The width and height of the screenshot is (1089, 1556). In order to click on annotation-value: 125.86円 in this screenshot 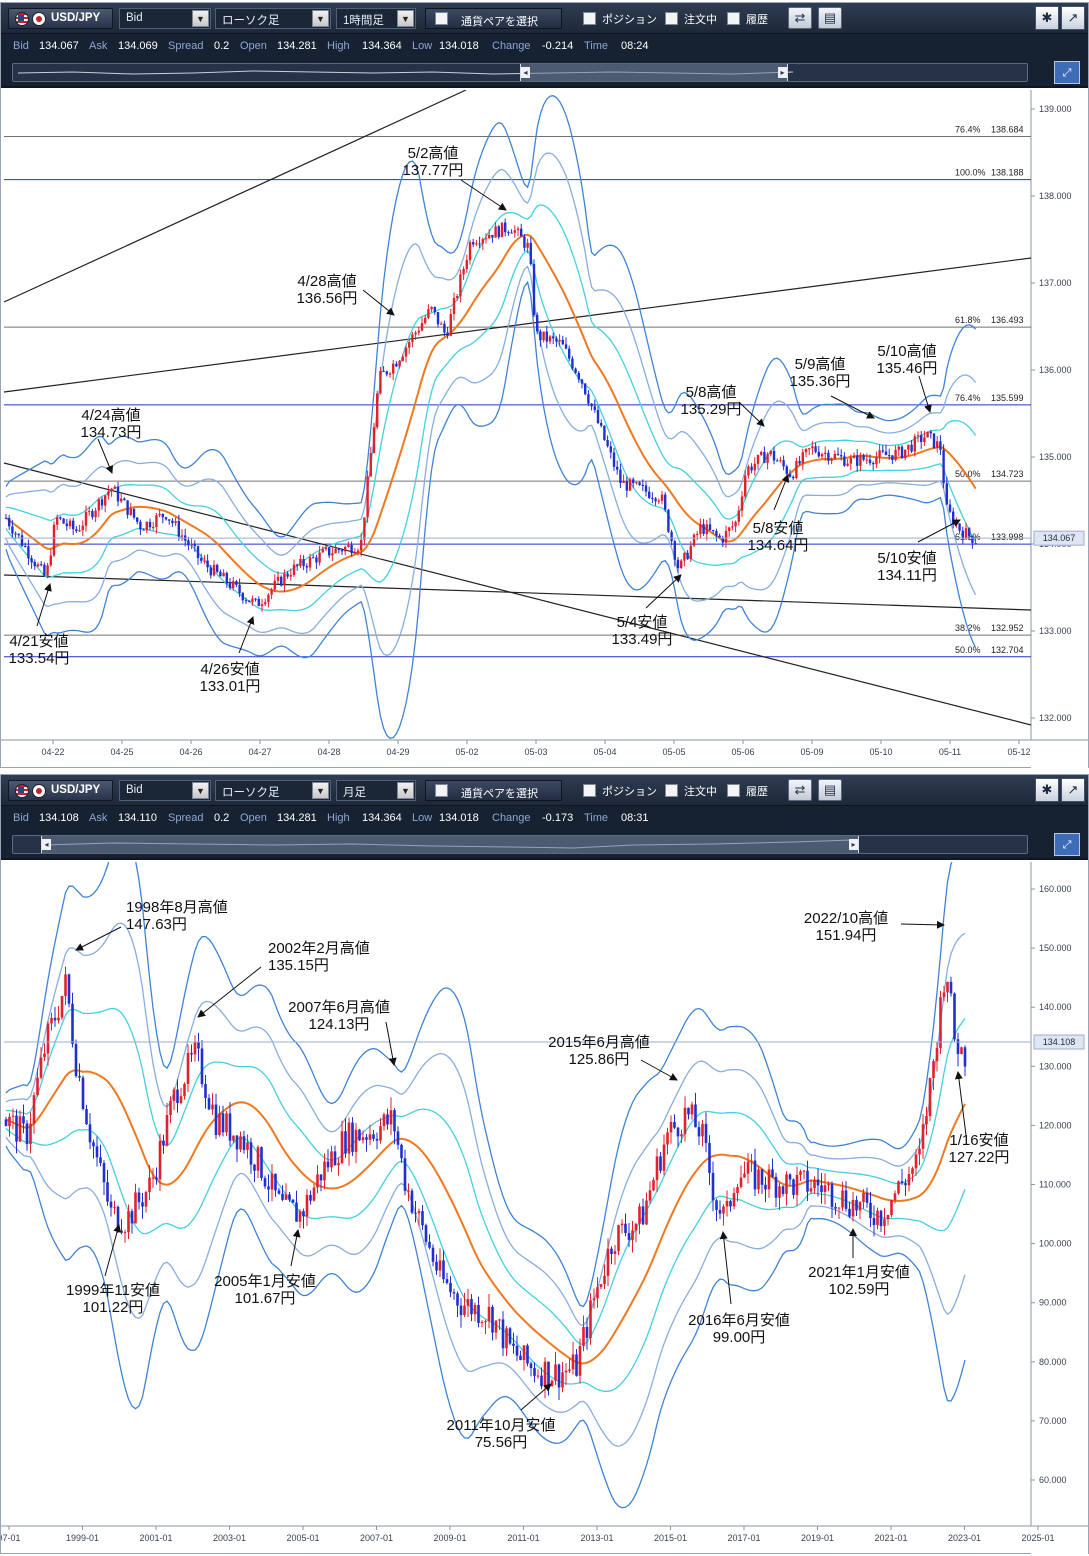, I will do `click(599, 1059)`.